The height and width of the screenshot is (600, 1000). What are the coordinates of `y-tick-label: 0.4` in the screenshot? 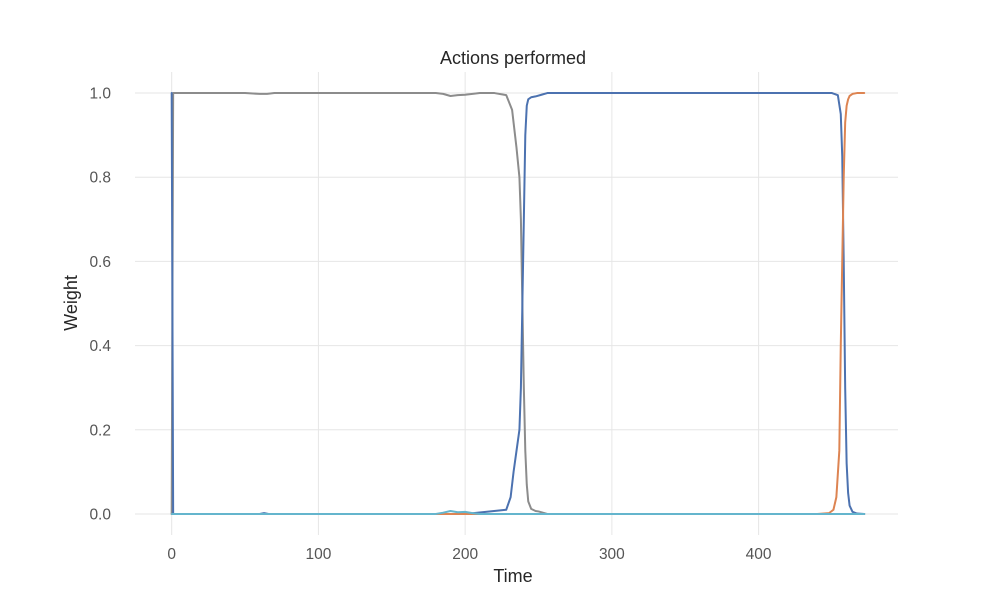 It's located at (100, 346).